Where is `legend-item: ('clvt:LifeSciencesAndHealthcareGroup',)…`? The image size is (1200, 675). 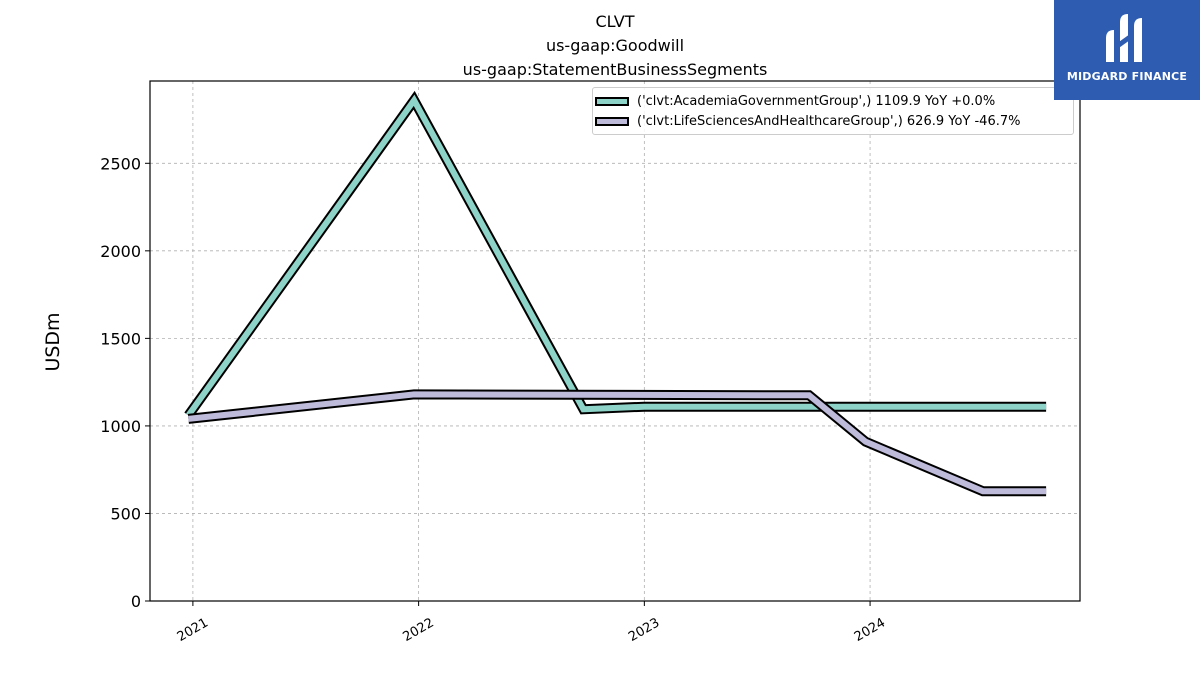
legend-item: ('clvt:LifeSciencesAndHealthcareGroup',)… is located at coordinates (806, 121).